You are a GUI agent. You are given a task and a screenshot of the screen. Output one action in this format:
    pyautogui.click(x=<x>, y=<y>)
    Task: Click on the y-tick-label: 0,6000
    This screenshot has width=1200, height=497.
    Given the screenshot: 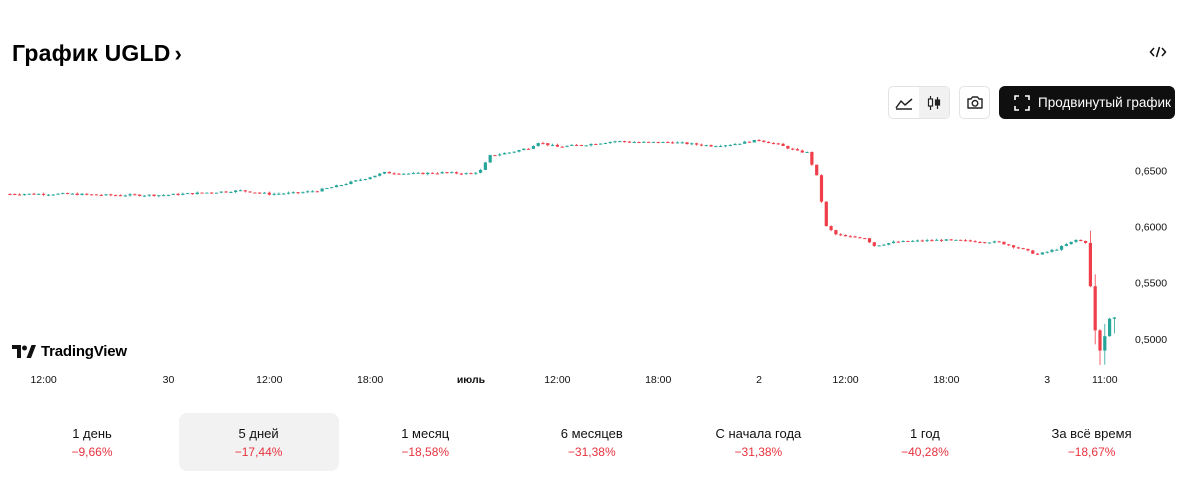 What is the action you would take?
    pyautogui.click(x=1151, y=228)
    